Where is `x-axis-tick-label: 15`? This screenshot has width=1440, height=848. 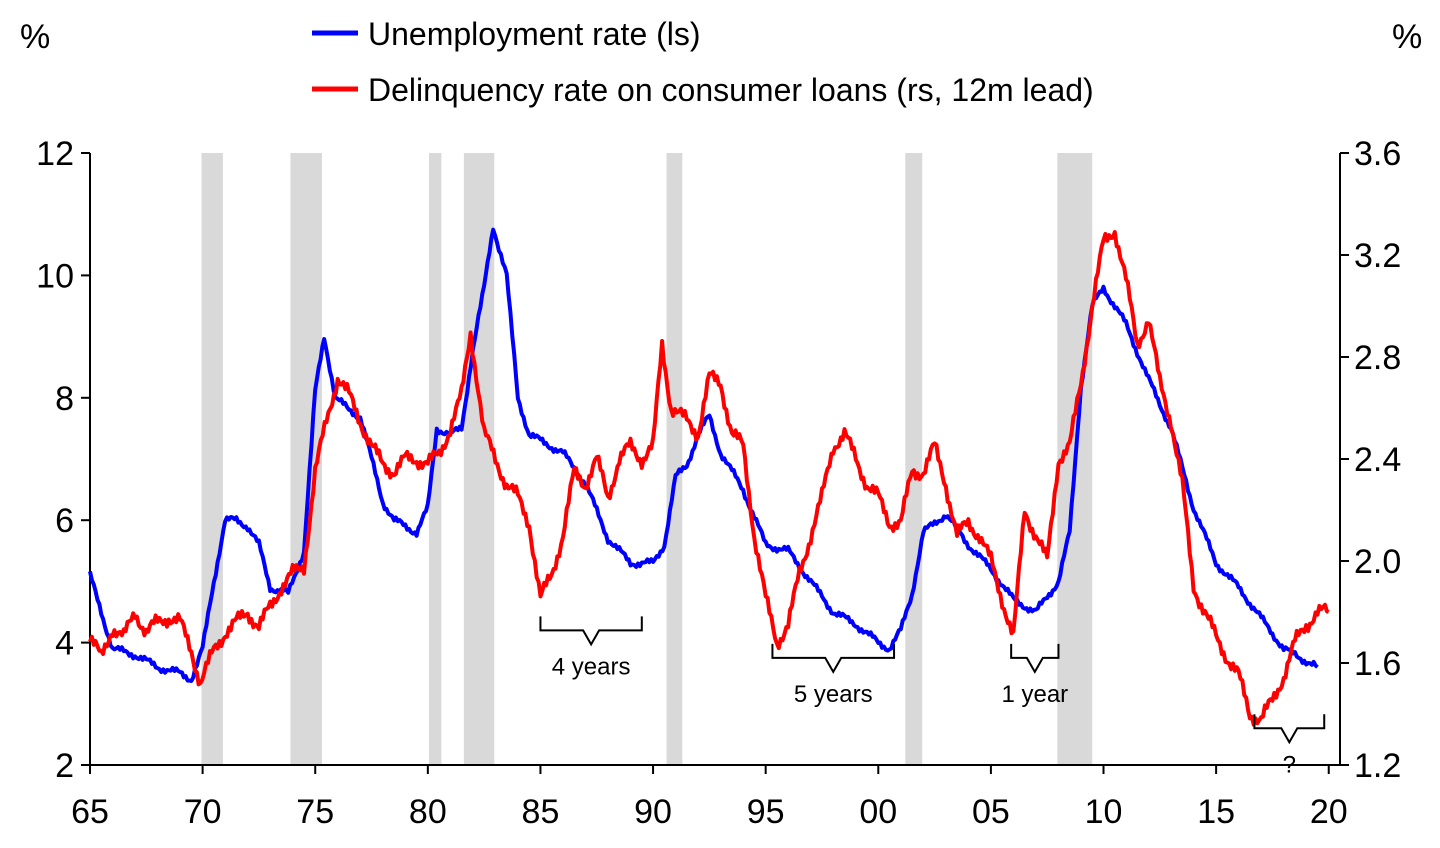 x-axis-tick-label: 15 is located at coordinates (1216, 812).